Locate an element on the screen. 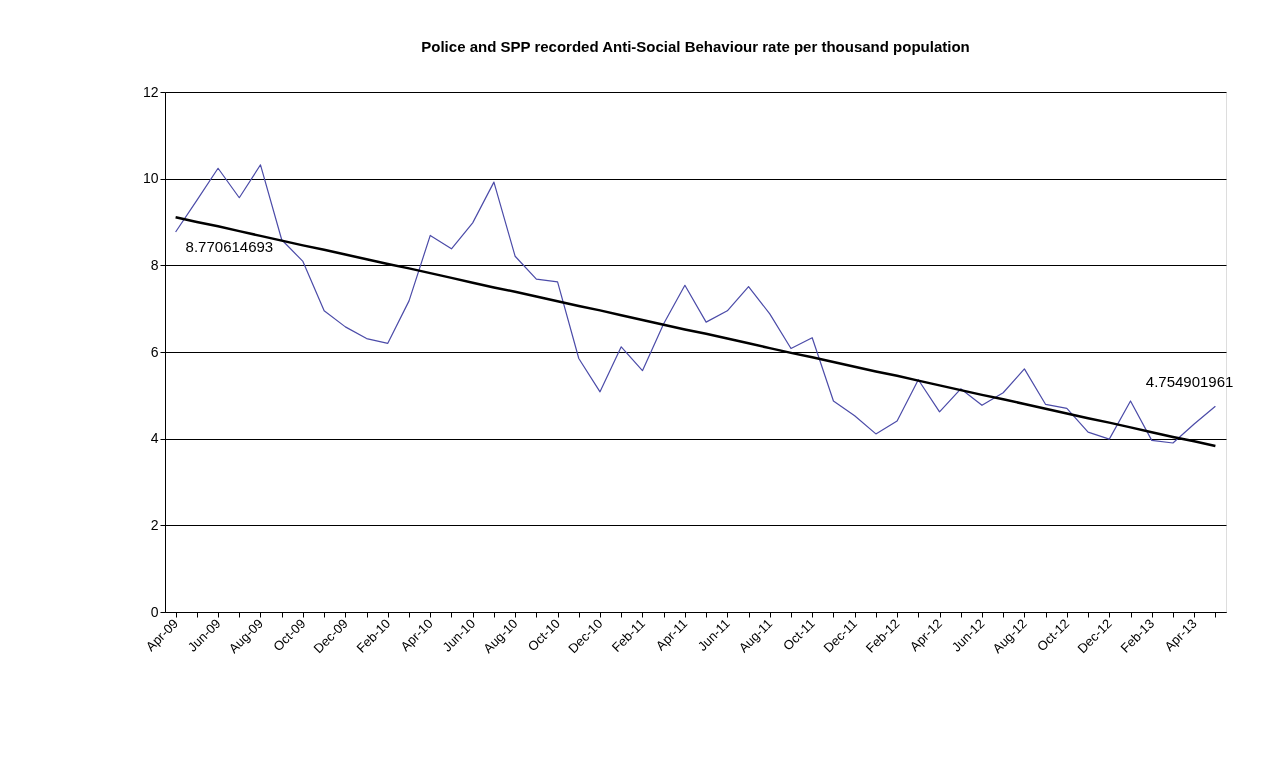 The image size is (1262, 776). chart-title: Police and SPP recorded Anti-Social Behaviour rate per thousand population is located at coordinates (695, 46).